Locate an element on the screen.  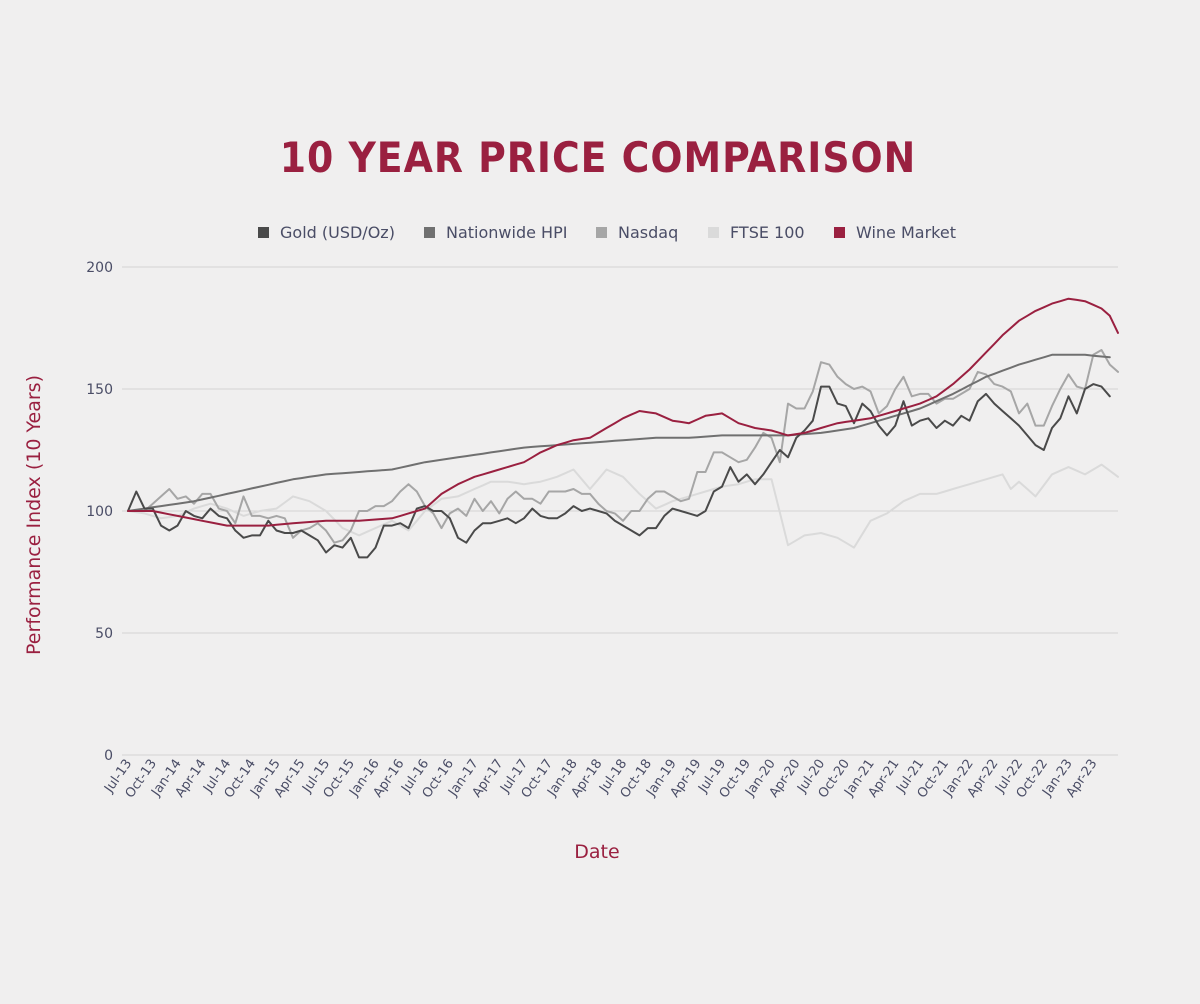
series-line-nationwide-hpi is located at coordinates (619, 432).